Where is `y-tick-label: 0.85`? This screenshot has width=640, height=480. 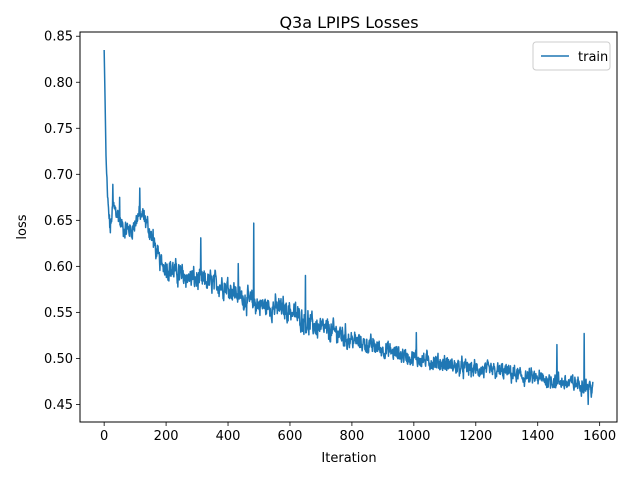 y-tick-label: 0.85 is located at coordinates (58, 37).